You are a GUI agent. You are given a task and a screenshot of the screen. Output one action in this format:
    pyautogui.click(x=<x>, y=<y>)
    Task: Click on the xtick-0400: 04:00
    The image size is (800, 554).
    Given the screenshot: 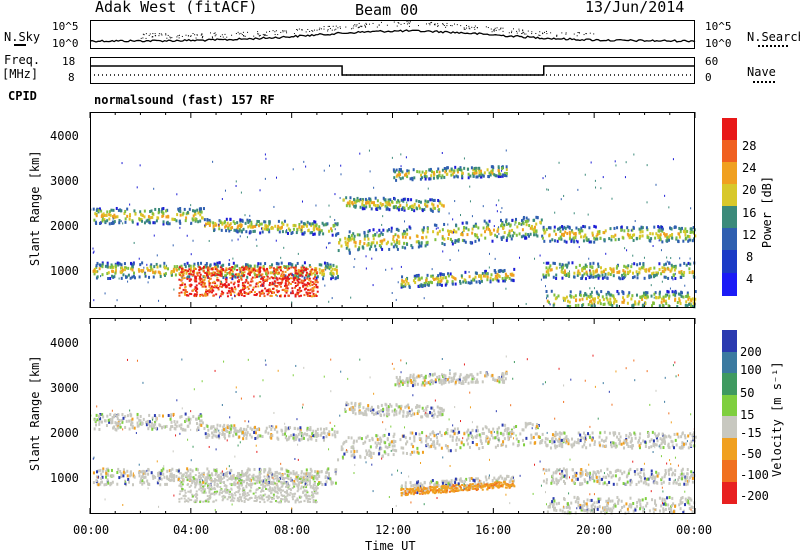 What is the action you would take?
    pyautogui.click(x=191, y=530)
    